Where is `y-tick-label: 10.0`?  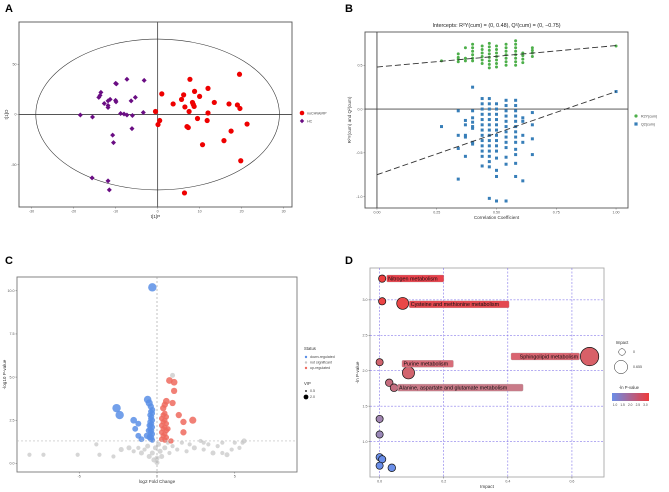 y-tick-label: 10.0 is located at coordinates (11, 291).